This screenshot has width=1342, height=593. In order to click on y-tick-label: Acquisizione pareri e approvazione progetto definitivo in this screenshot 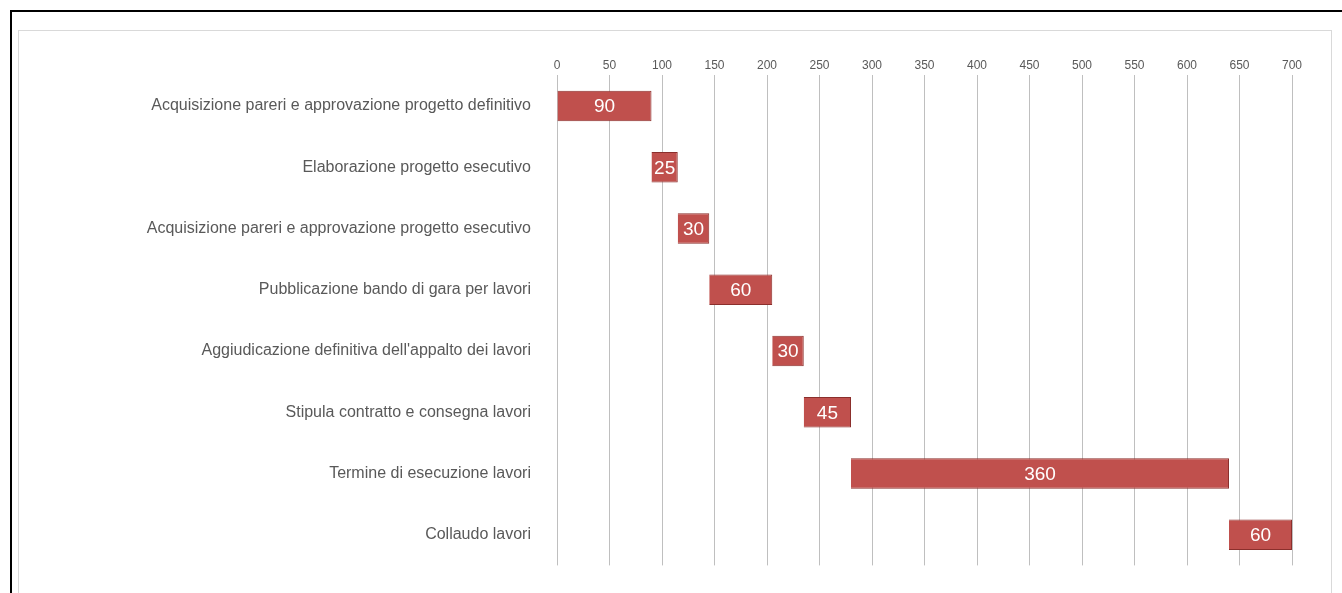, I will do `click(341, 105)`.